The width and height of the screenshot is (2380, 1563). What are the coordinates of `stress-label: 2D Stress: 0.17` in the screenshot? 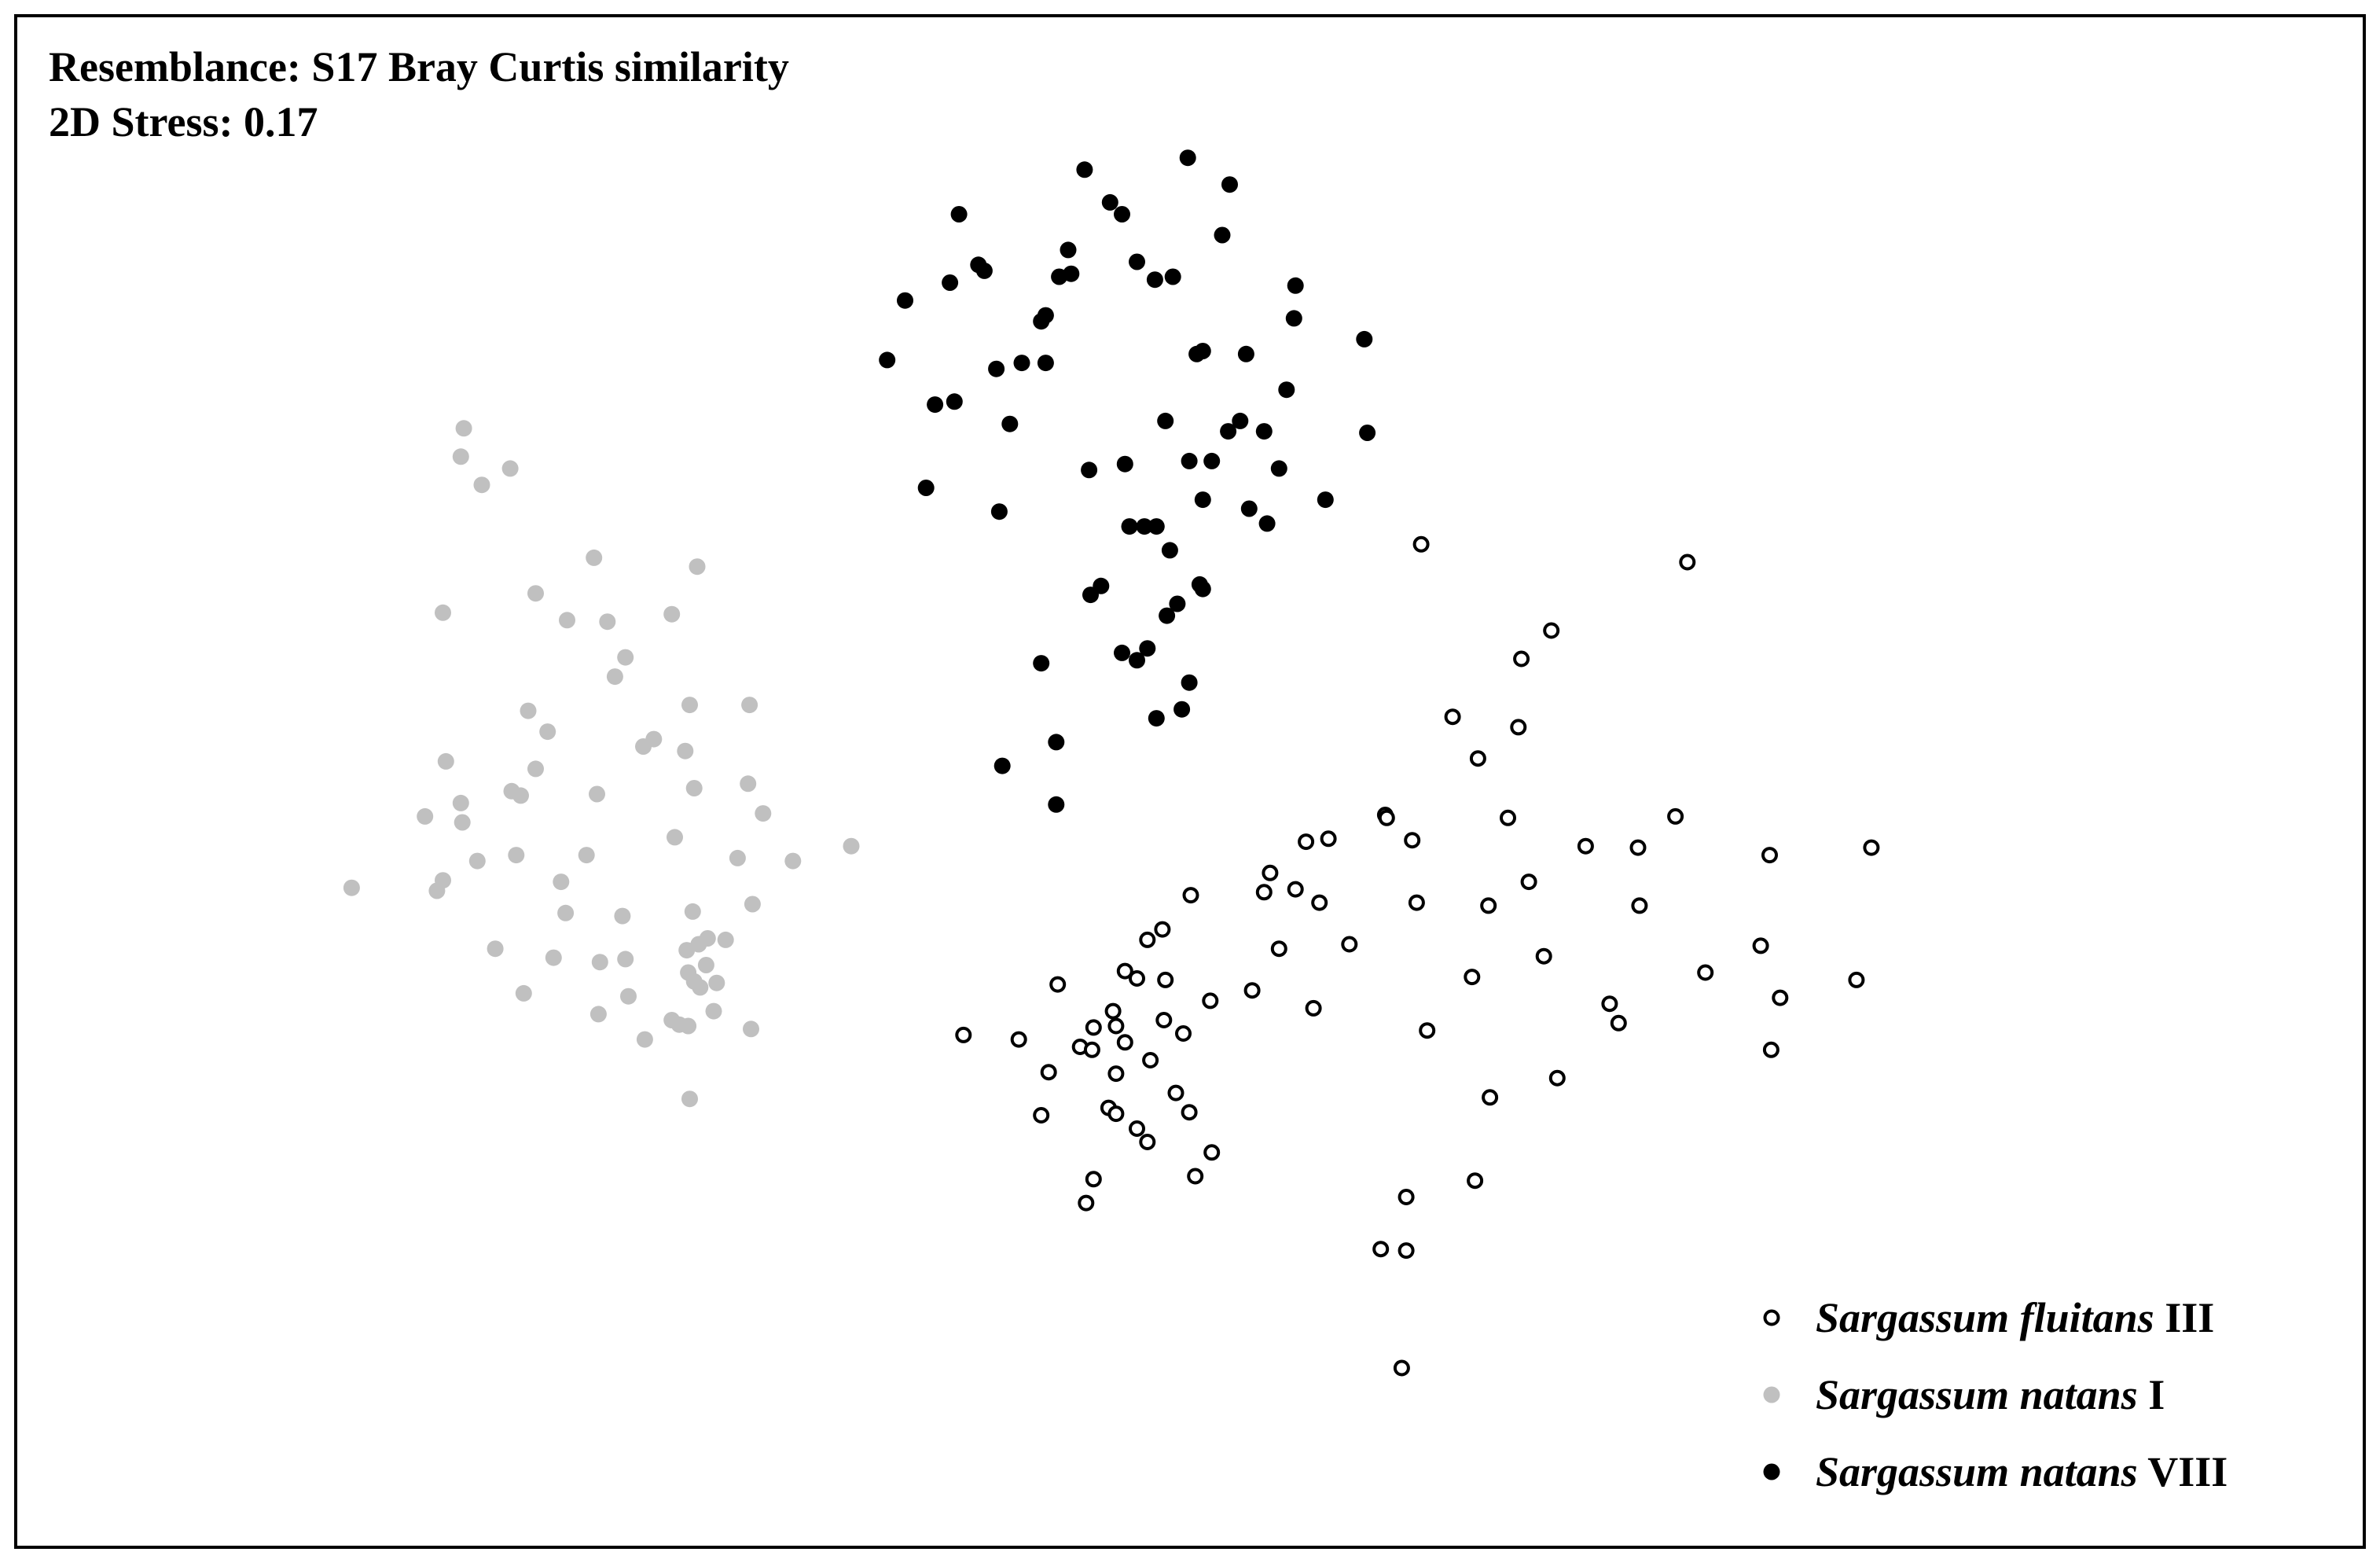 It's located at (183, 121).